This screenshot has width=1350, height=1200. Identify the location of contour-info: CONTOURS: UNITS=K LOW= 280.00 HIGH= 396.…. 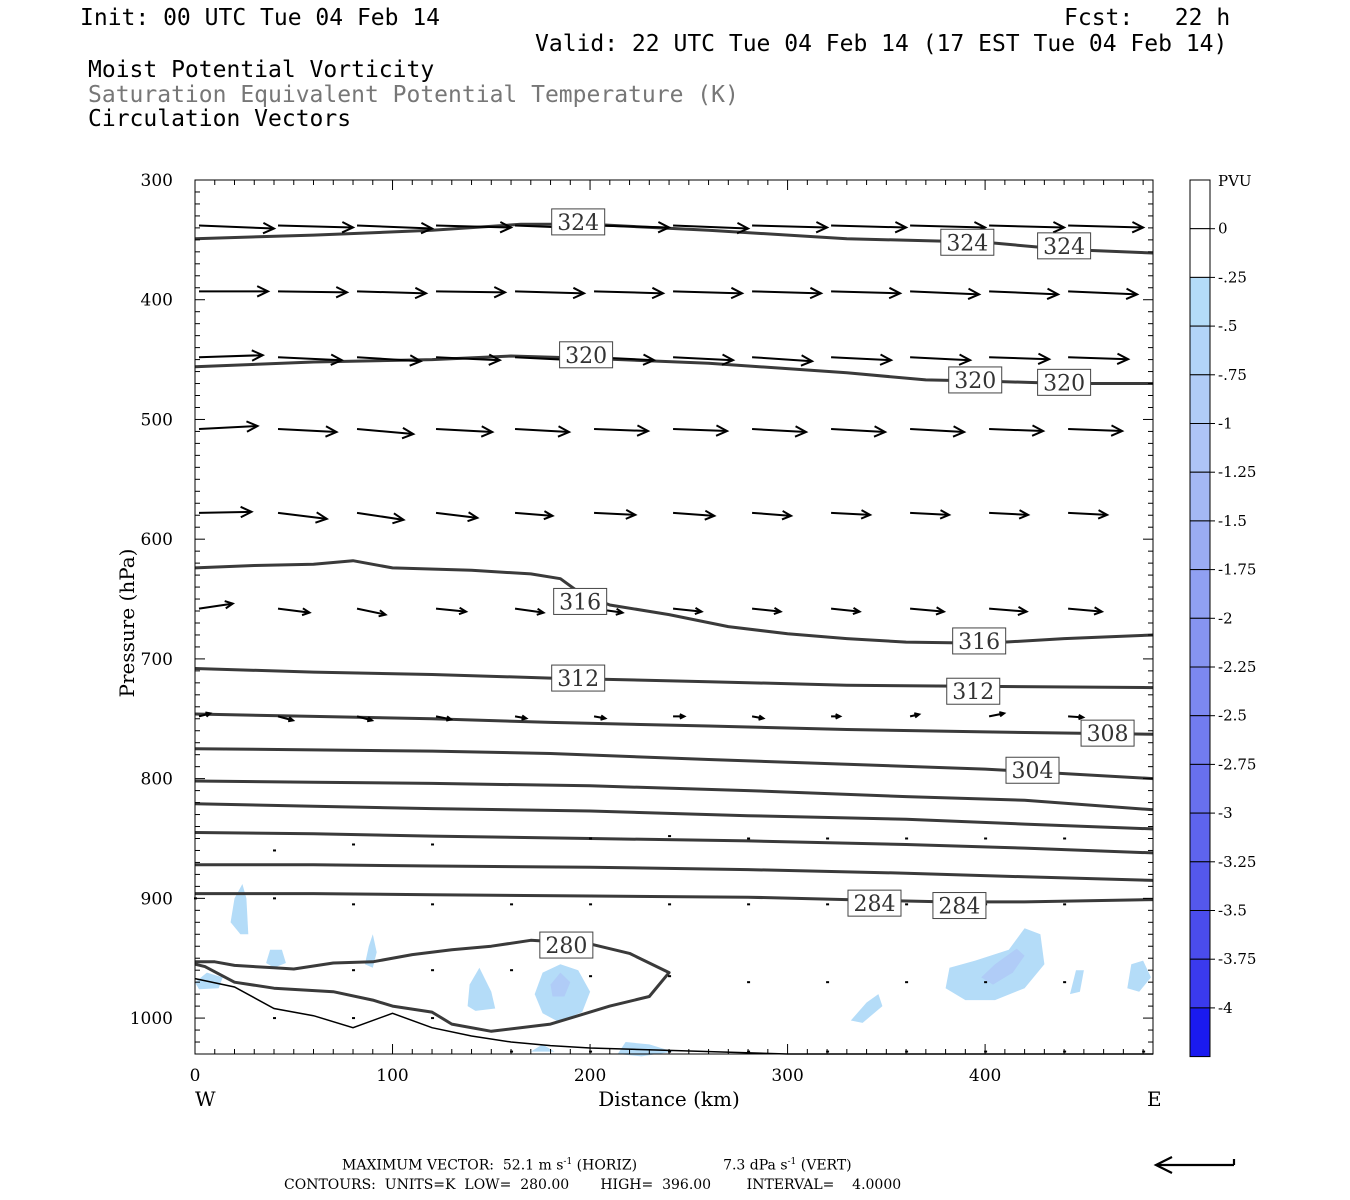
(593, 1185).